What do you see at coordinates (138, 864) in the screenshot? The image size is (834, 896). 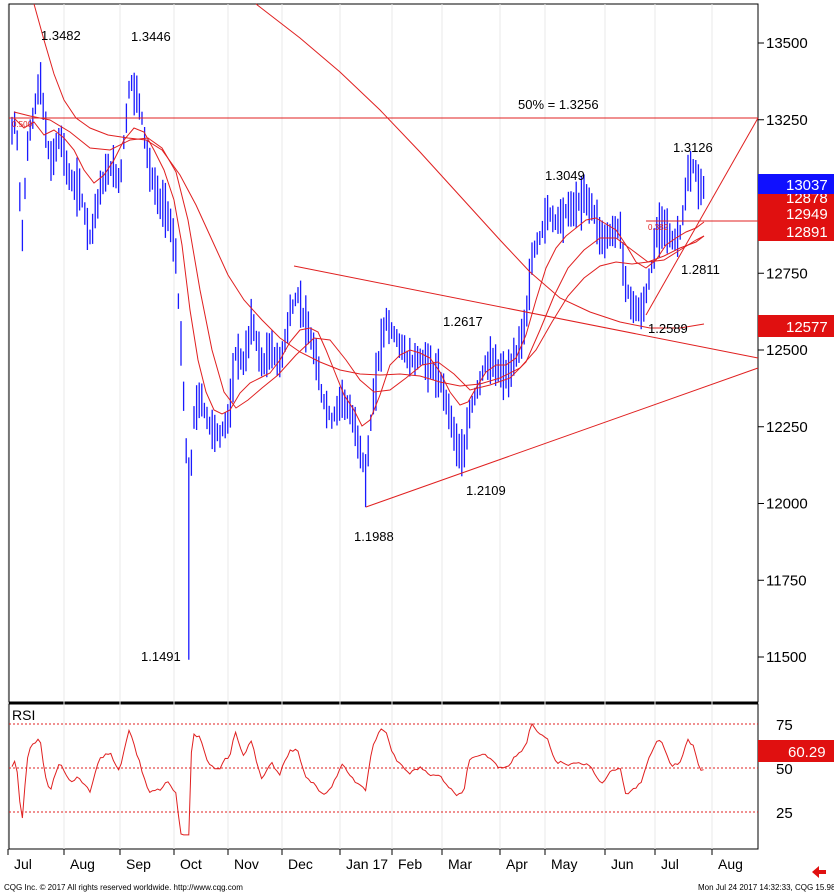 I see `x-tick-label: Sep` at bounding box center [138, 864].